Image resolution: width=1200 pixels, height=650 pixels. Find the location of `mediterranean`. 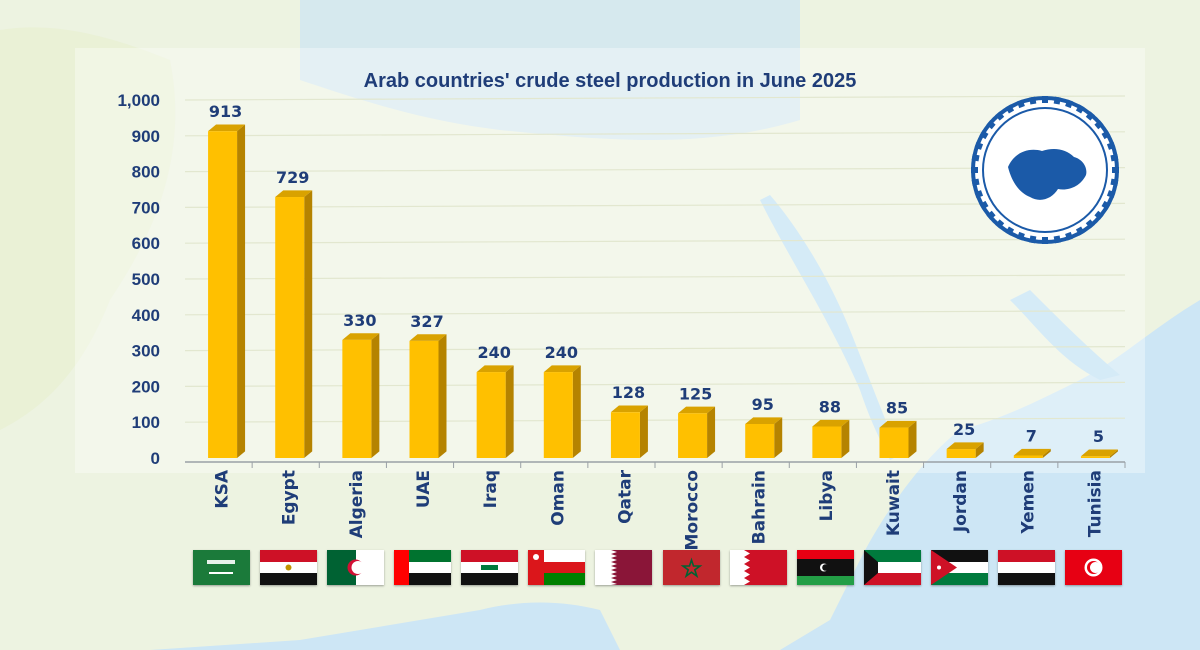

mediterranean is located at coordinates (550, 70).